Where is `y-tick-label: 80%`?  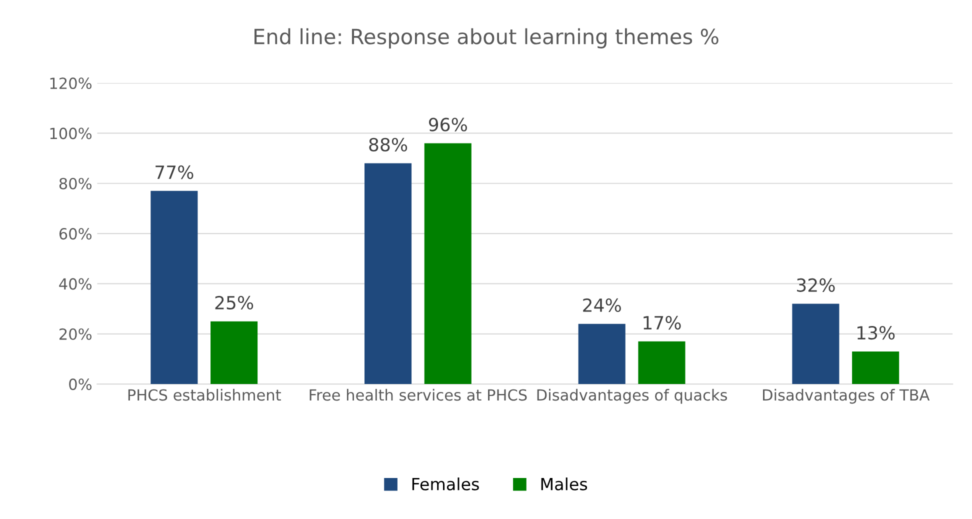
y-tick-label: 80% is located at coordinates (75, 184).